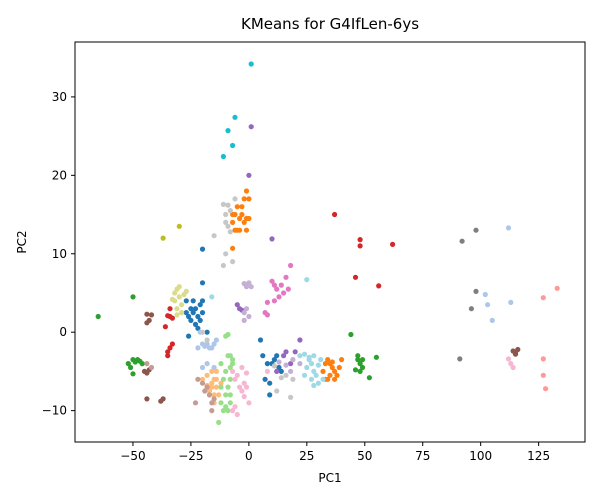 The image size is (600, 500). What do you see at coordinates (59, 175) in the screenshot?
I see `y-tick-label: 20` at bounding box center [59, 175].